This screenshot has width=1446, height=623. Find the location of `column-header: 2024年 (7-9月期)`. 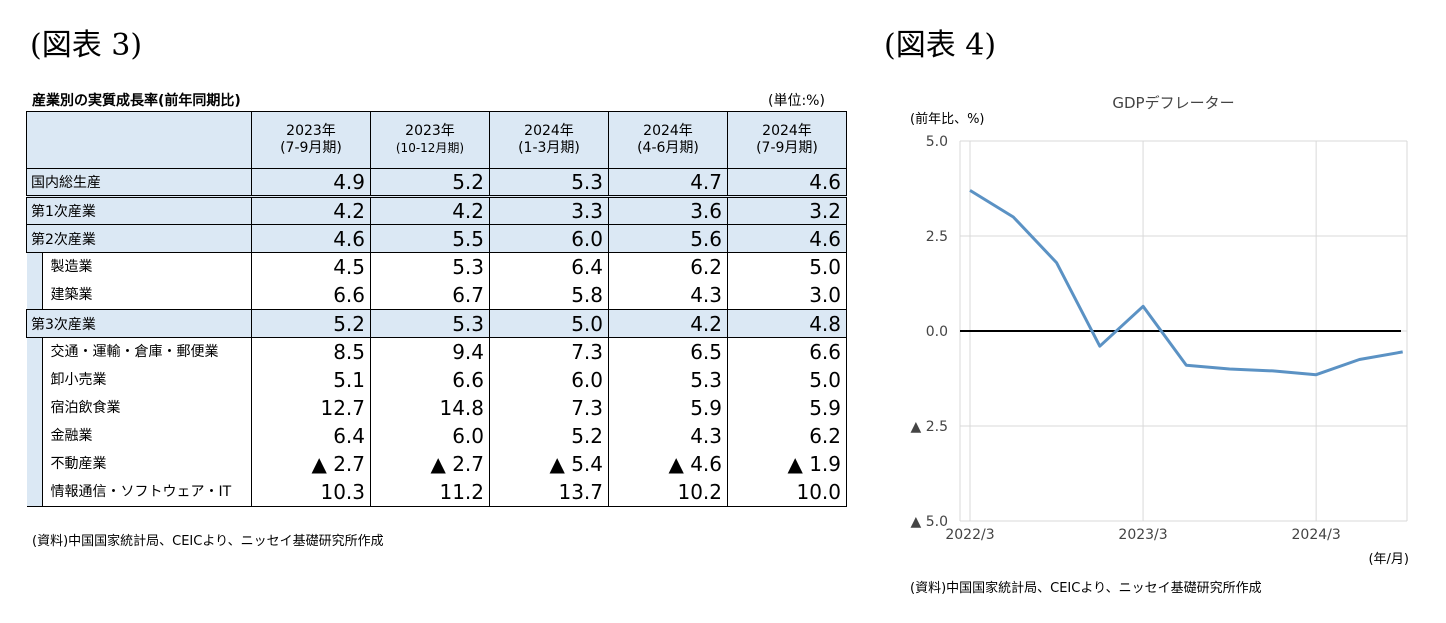

column-header: 2024年 (7-9月期) is located at coordinates (787, 140).